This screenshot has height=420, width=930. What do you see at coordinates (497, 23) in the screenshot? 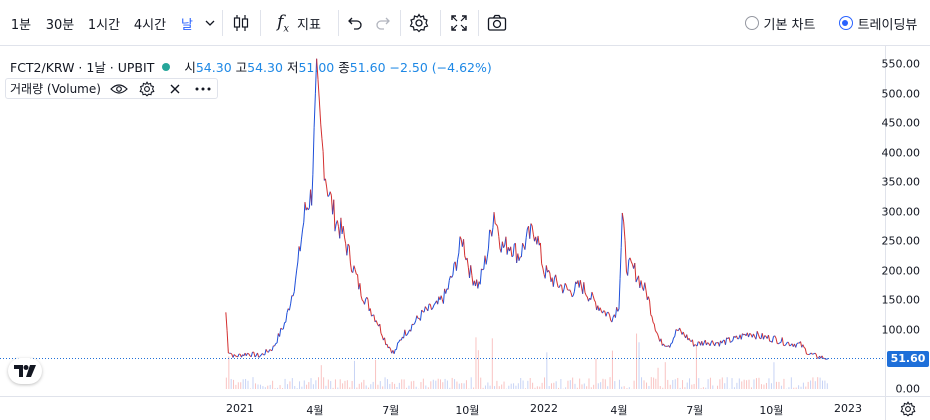
I see `screenshot-button` at bounding box center [497, 23].